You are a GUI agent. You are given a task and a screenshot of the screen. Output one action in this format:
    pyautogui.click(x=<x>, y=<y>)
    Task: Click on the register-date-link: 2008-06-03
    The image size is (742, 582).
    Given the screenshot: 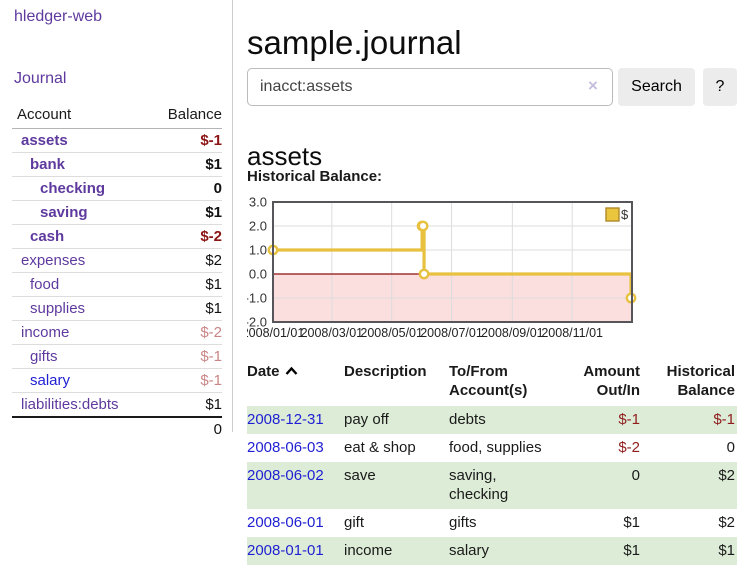 What is the action you would take?
    pyautogui.click(x=285, y=447)
    